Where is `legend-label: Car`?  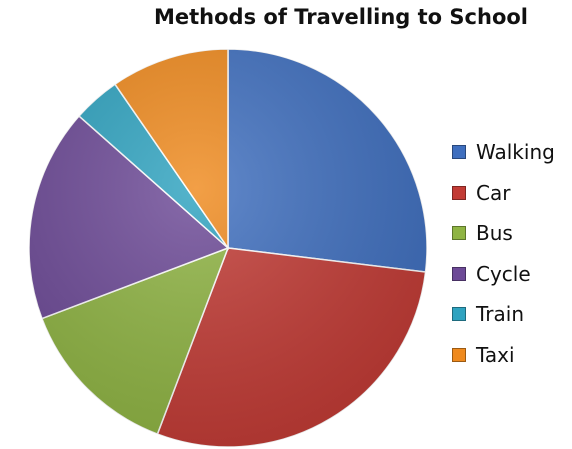 legend-label: Car is located at coordinates (493, 192).